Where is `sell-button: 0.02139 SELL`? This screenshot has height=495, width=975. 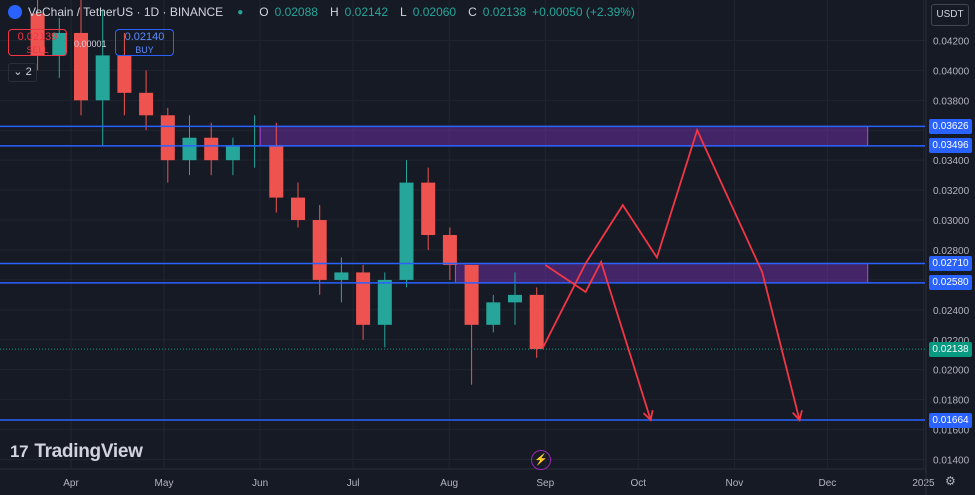 sell-button: 0.02139 SELL is located at coordinates (37, 42).